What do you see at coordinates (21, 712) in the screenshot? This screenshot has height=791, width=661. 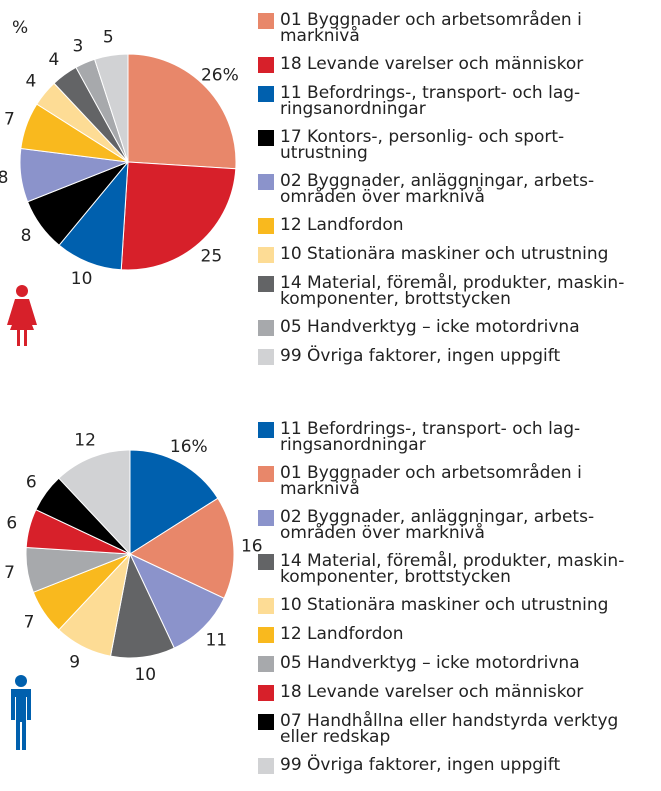 I see `male-icon` at bounding box center [21, 712].